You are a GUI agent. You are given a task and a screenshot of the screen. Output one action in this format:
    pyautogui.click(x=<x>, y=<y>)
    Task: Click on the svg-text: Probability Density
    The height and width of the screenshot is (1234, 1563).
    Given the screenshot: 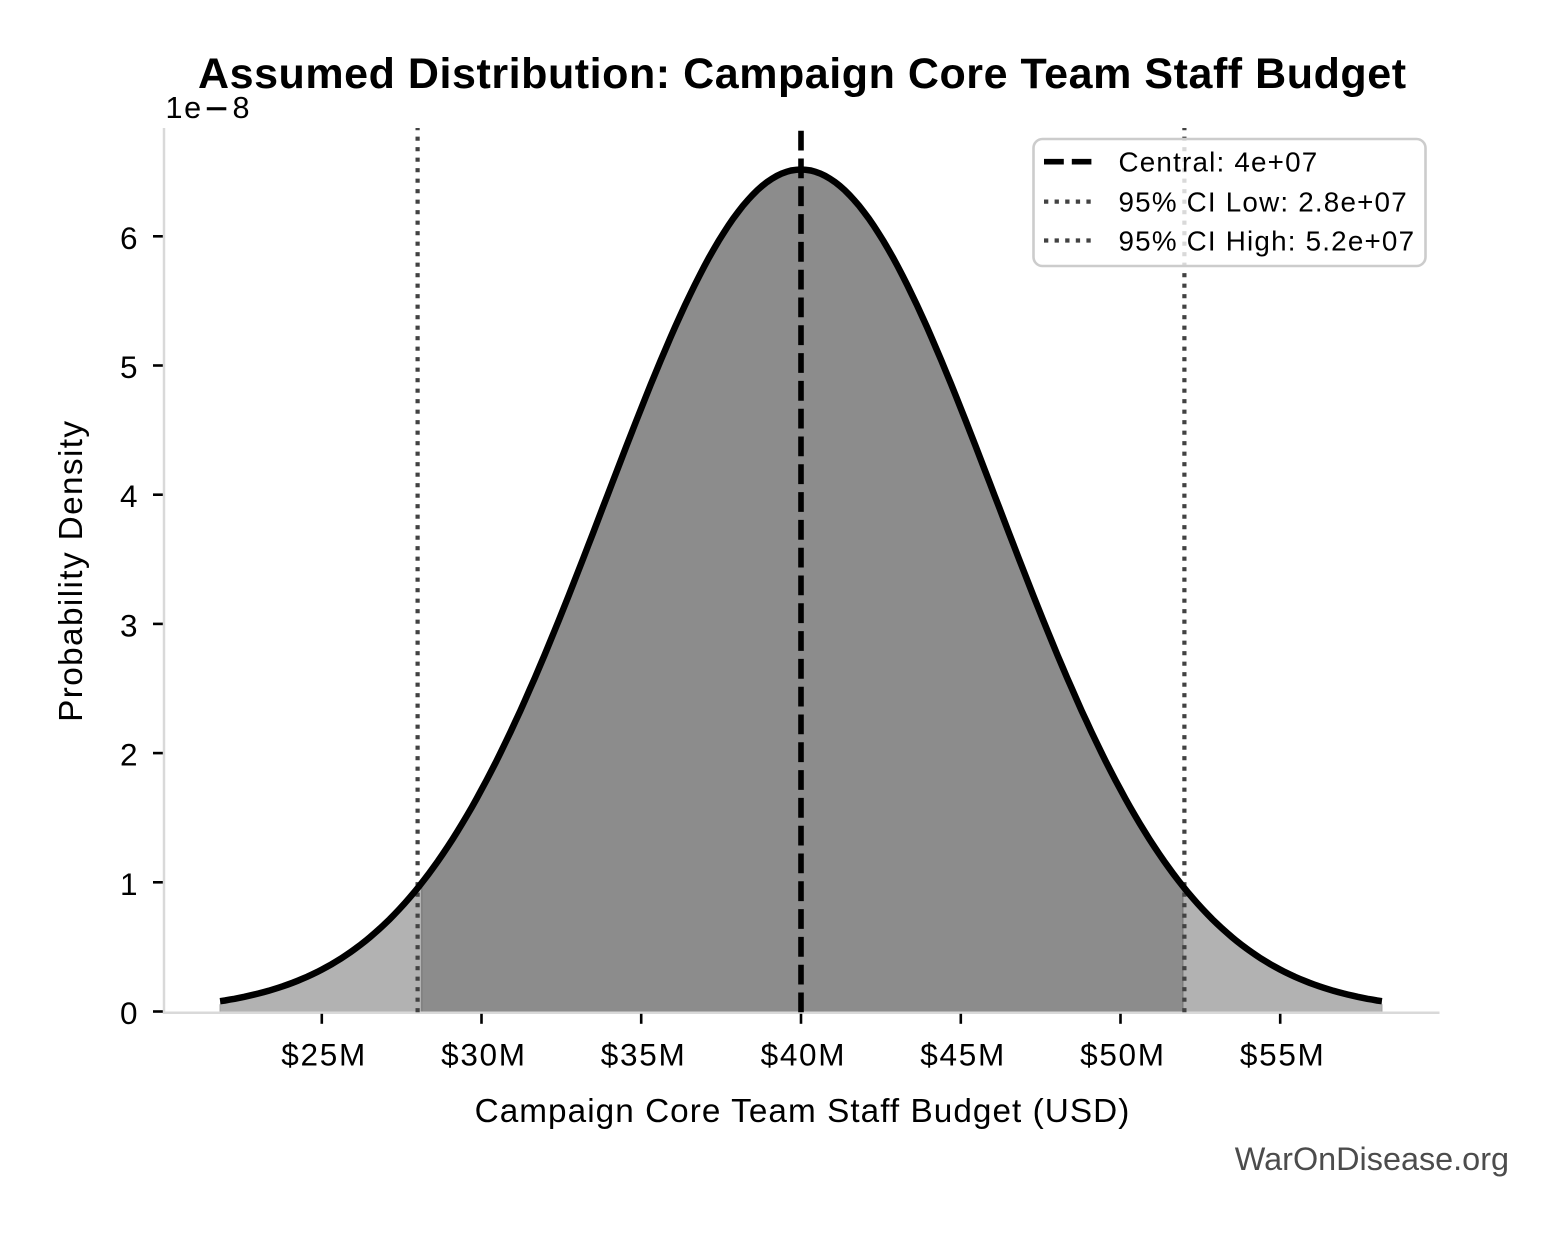 What is the action you would take?
    pyautogui.click(x=71, y=571)
    